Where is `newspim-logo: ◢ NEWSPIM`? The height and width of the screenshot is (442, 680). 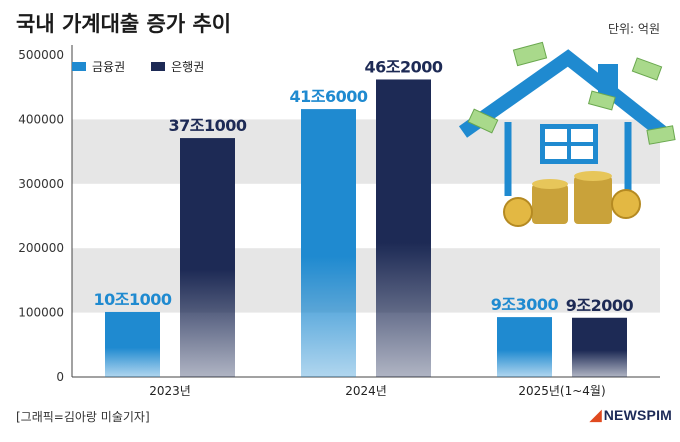 newspim-logo: ◢ NEWSPIM is located at coordinates (631, 415).